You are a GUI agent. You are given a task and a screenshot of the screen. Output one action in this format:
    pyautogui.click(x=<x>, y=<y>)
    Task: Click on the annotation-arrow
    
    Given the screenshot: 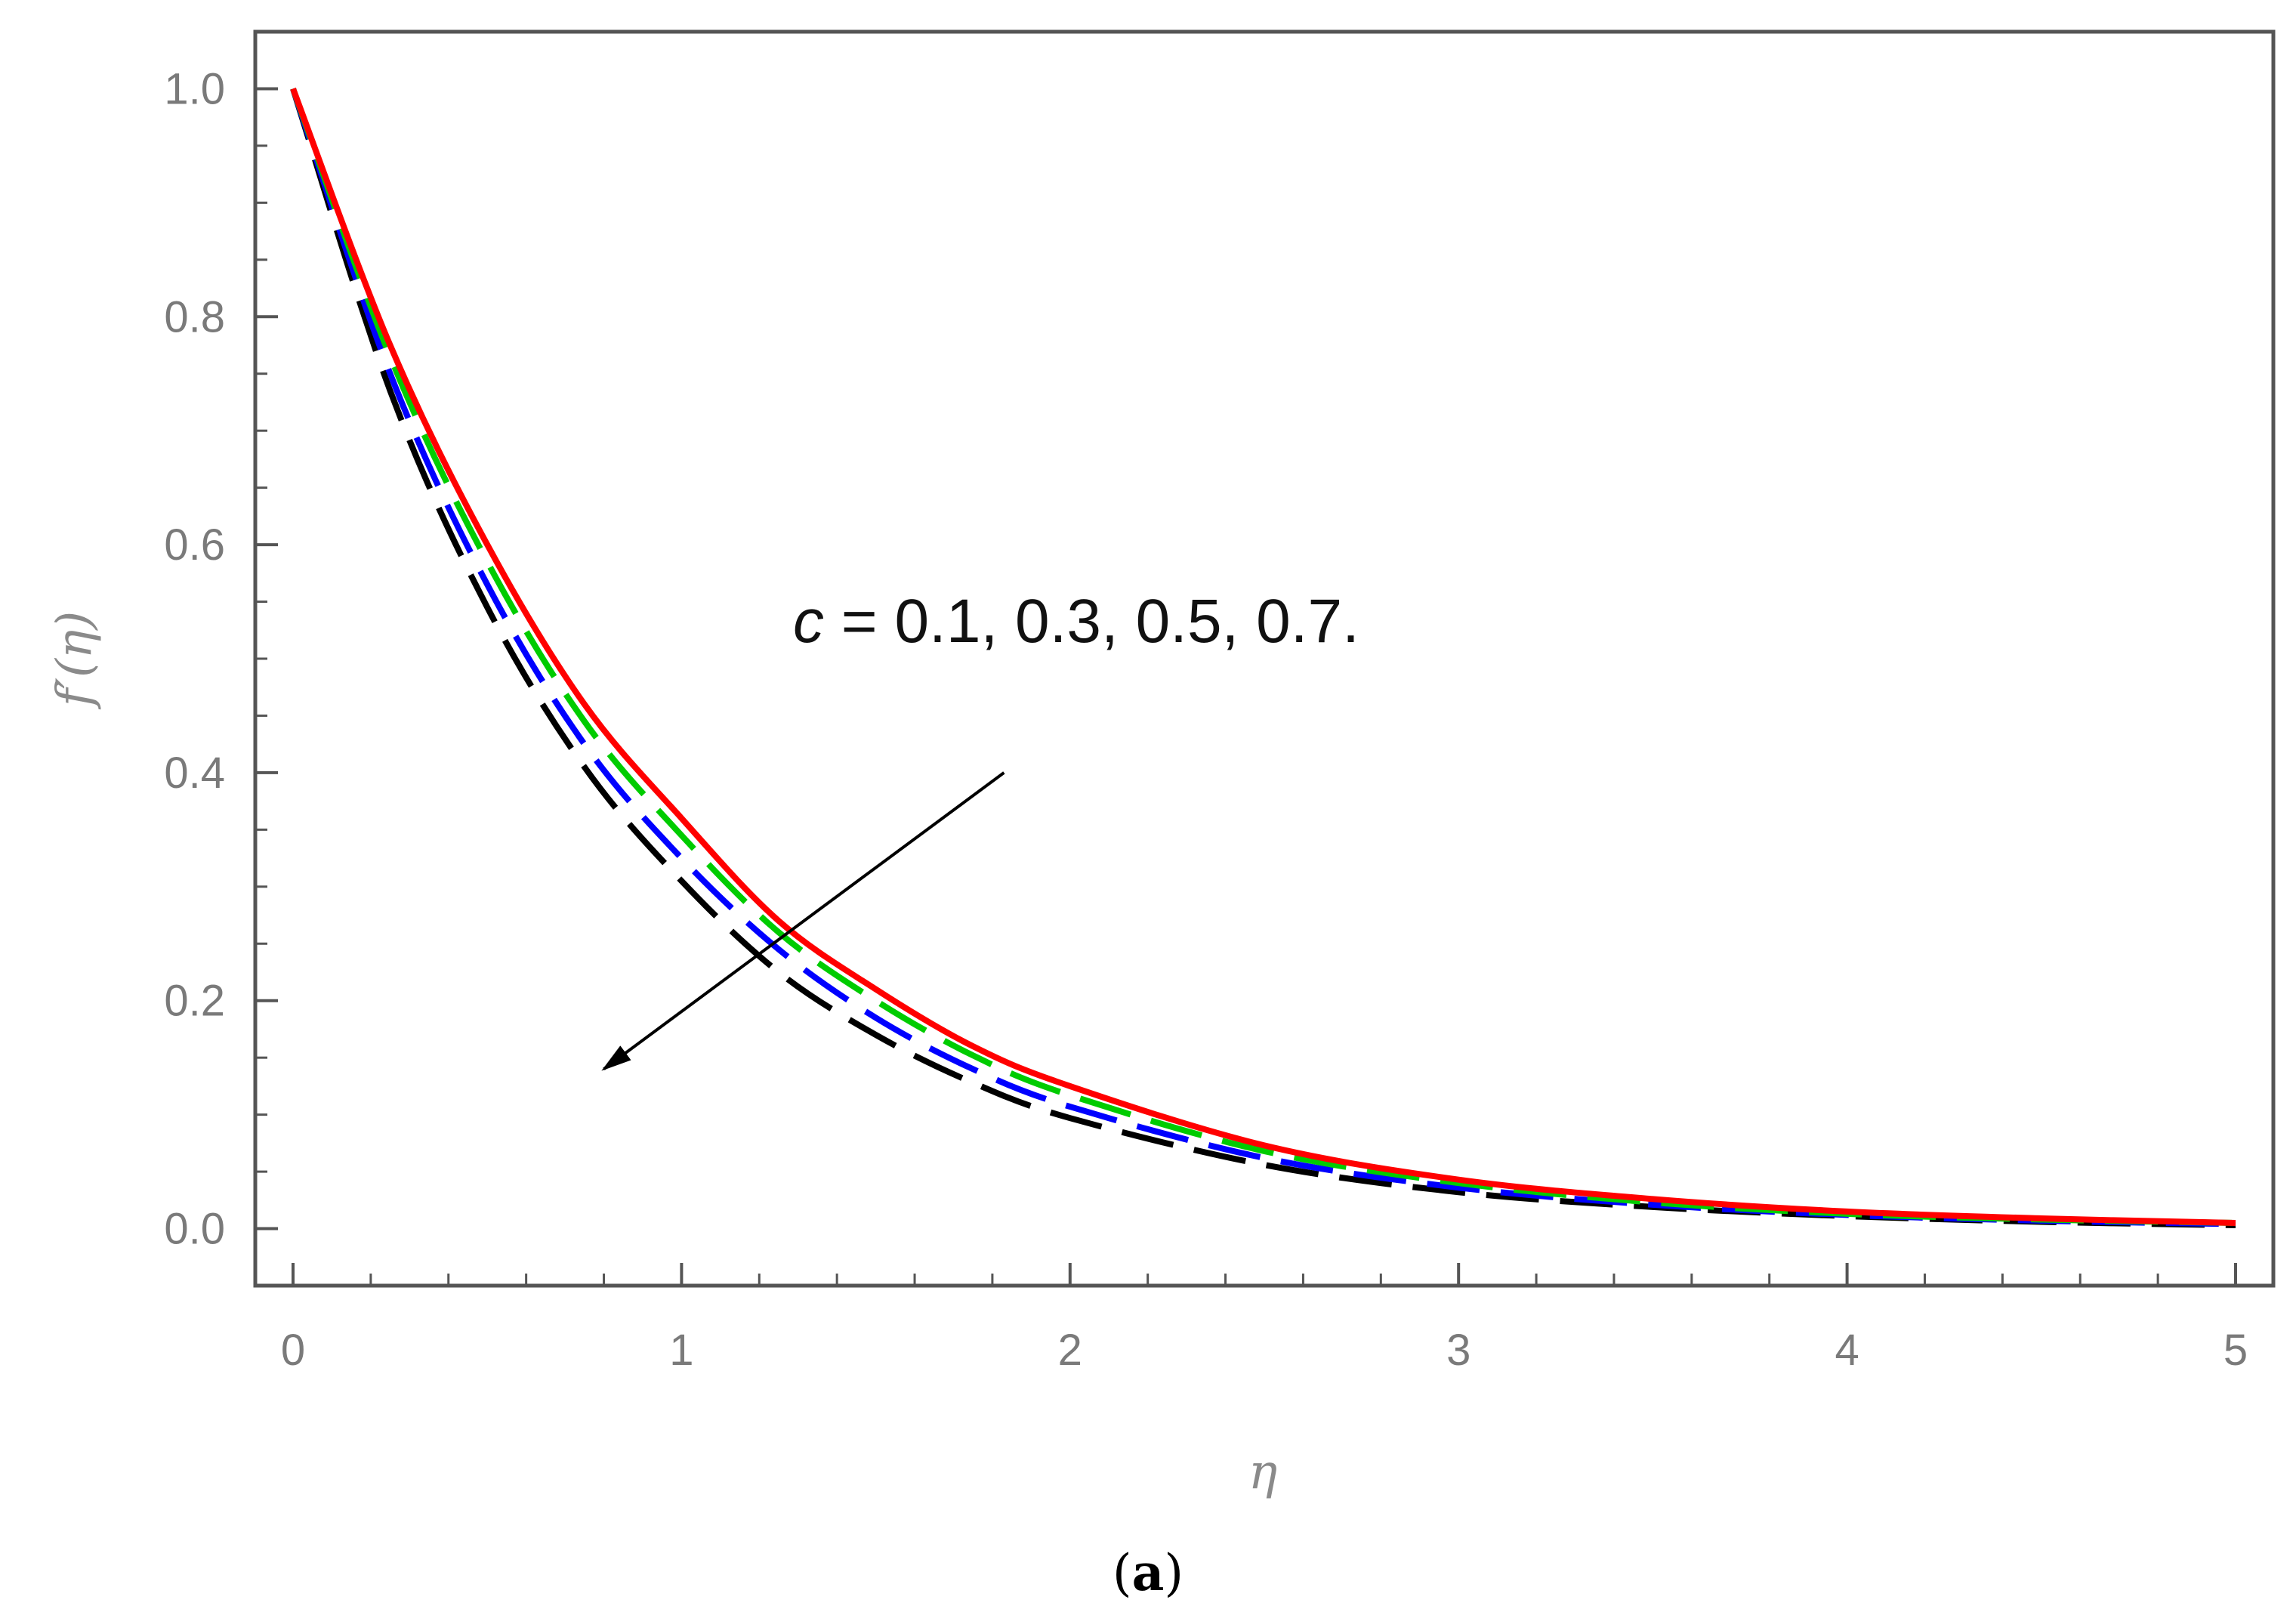 What is the action you would take?
    pyautogui.click(x=803, y=921)
    